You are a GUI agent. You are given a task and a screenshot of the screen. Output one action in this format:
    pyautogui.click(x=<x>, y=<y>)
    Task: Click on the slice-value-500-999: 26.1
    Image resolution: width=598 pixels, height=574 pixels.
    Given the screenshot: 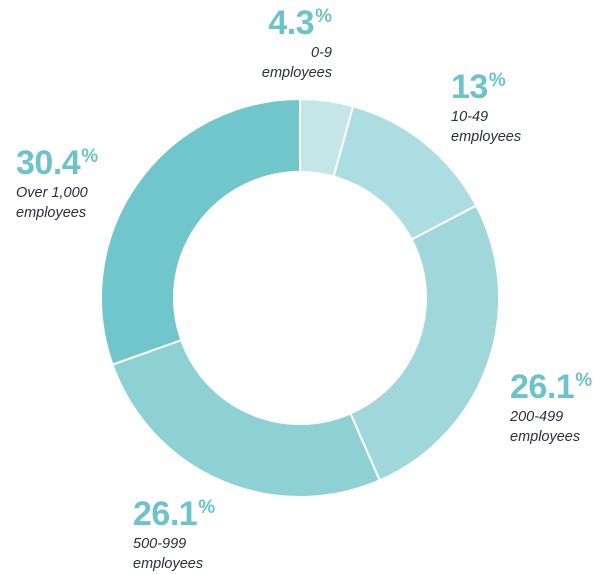 What is the action you would take?
    pyautogui.click(x=165, y=514)
    